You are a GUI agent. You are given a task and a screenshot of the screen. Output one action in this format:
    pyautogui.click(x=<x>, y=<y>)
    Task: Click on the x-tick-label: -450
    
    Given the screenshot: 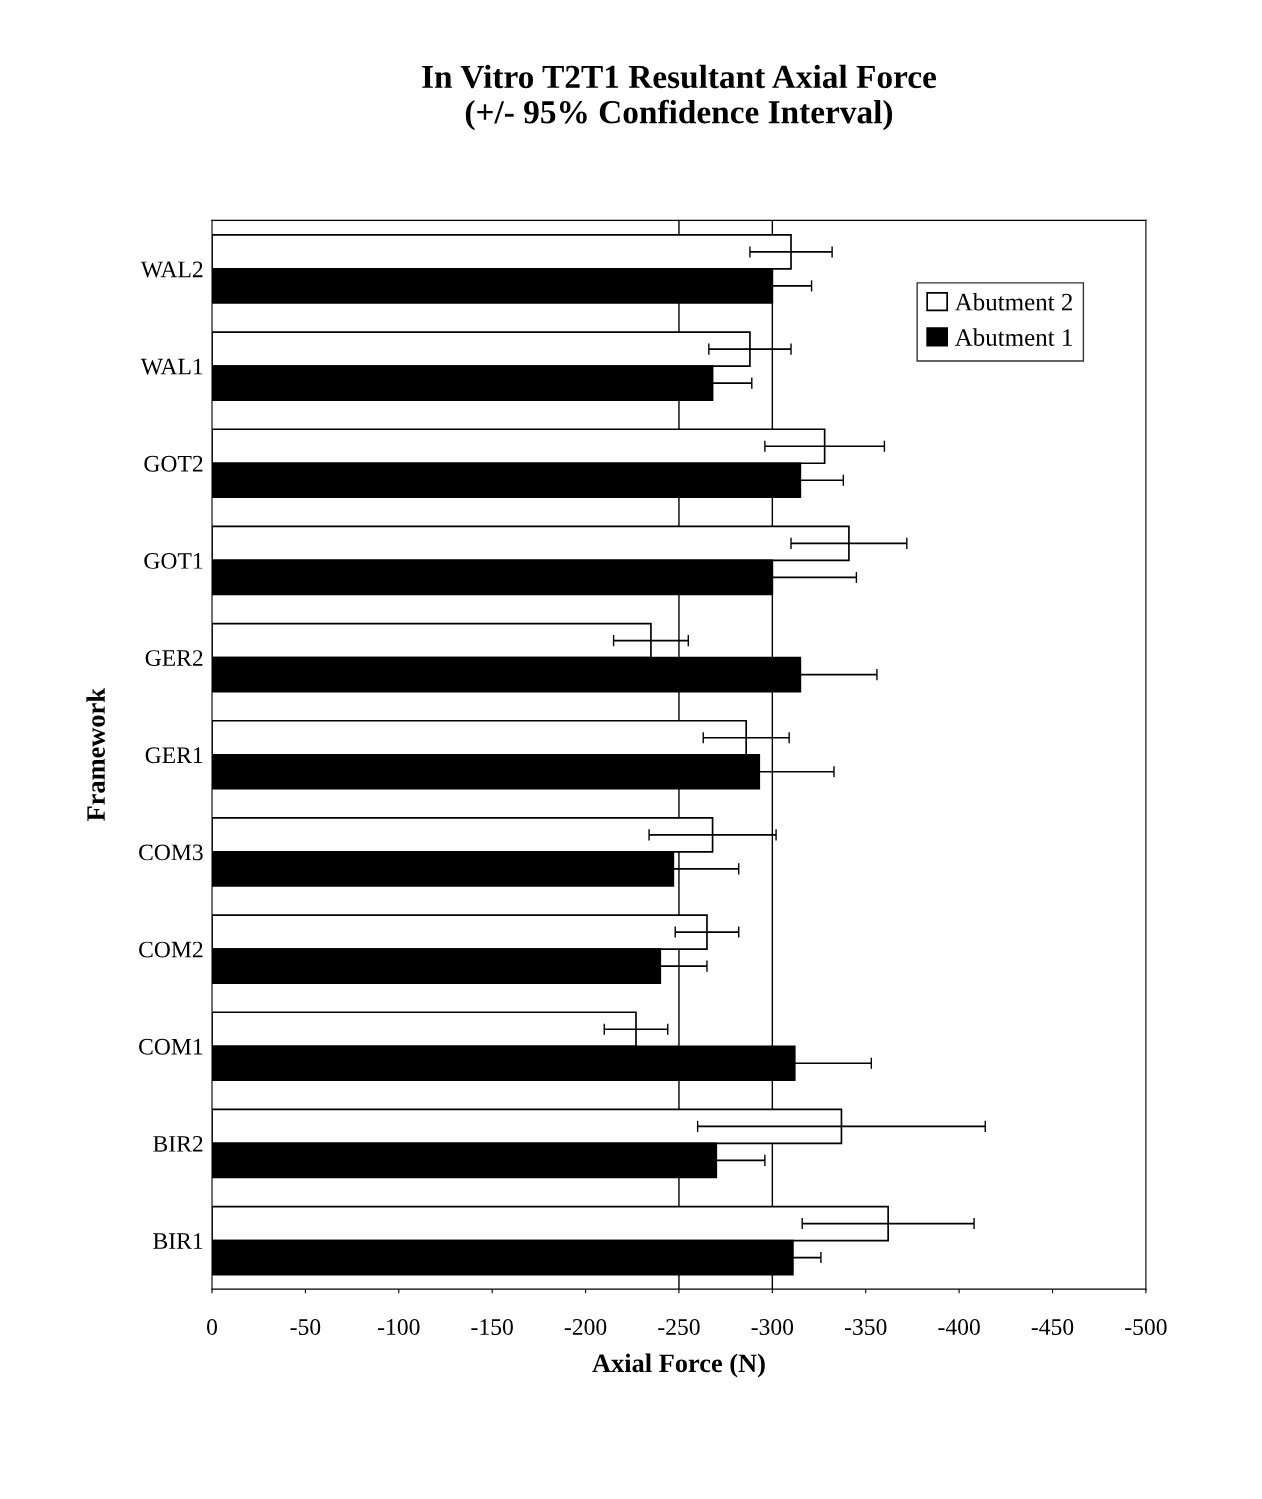 What is the action you would take?
    pyautogui.click(x=1052, y=1326)
    